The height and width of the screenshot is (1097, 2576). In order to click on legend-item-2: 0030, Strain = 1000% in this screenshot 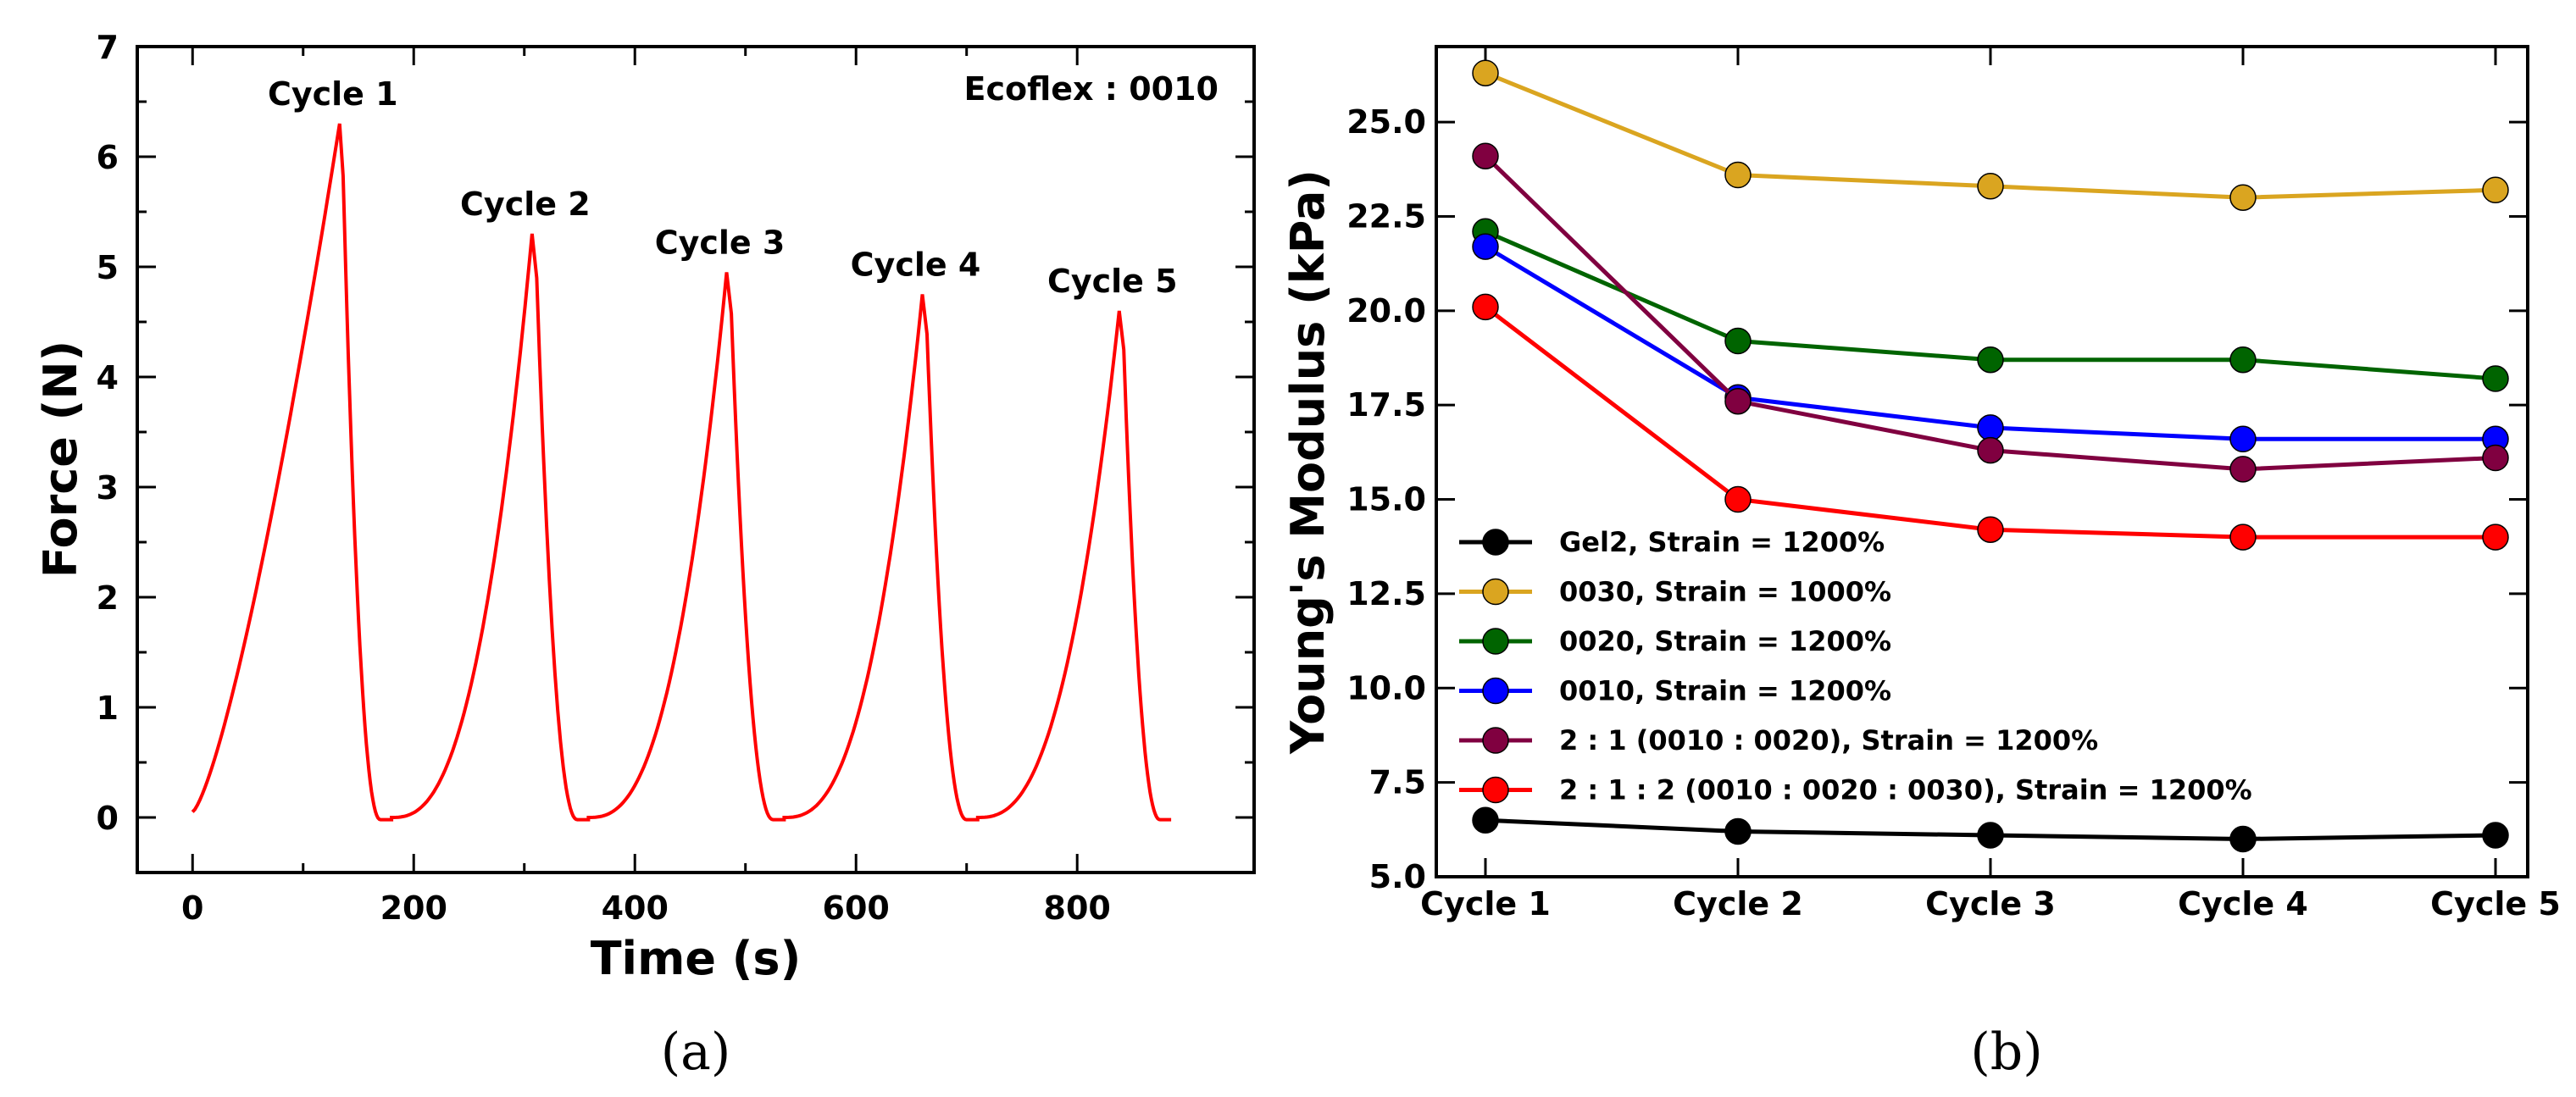, I will do `click(1675, 592)`.